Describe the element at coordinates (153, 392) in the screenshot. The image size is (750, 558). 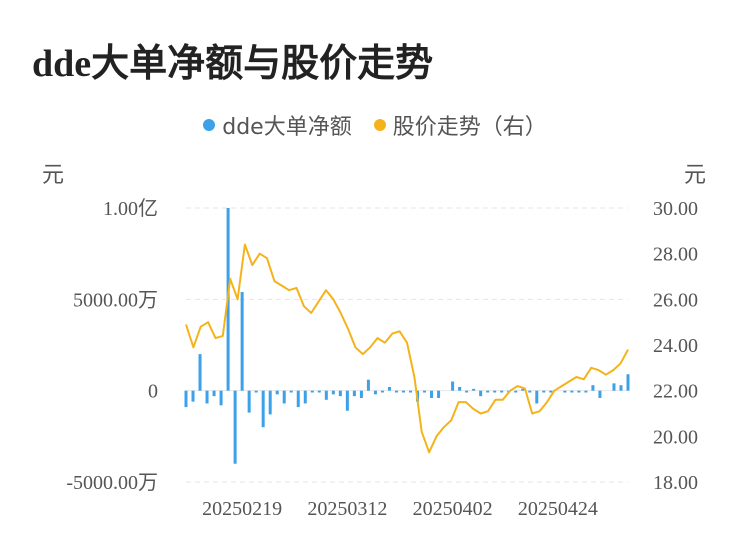
I see `left-tick-label: 0` at that location.